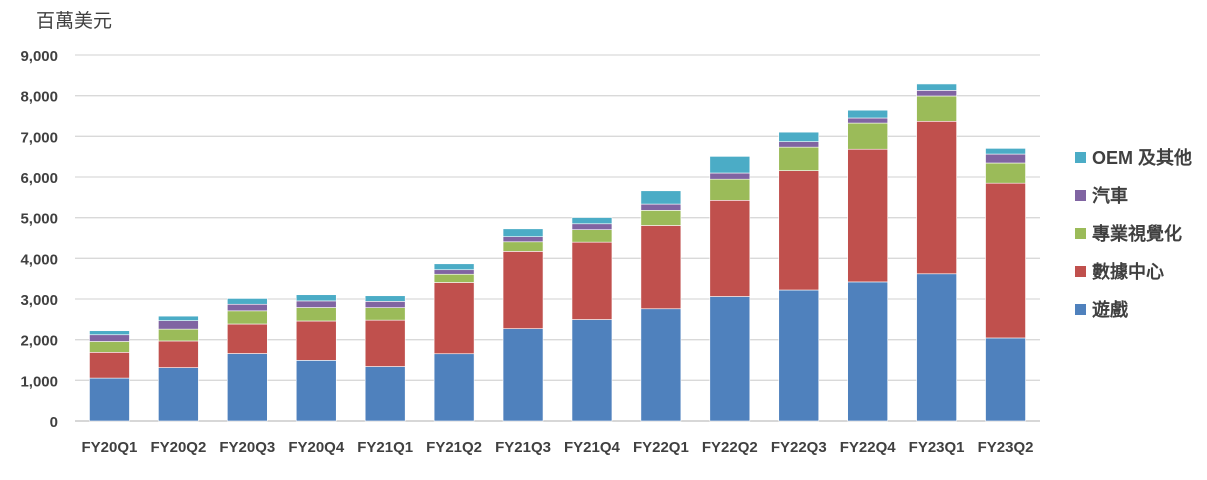 This screenshot has width=1207, height=480. What do you see at coordinates (178, 447) in the screenshot?
I see `x-tick-label: FY20Q2` at bounding box center [178, 447].